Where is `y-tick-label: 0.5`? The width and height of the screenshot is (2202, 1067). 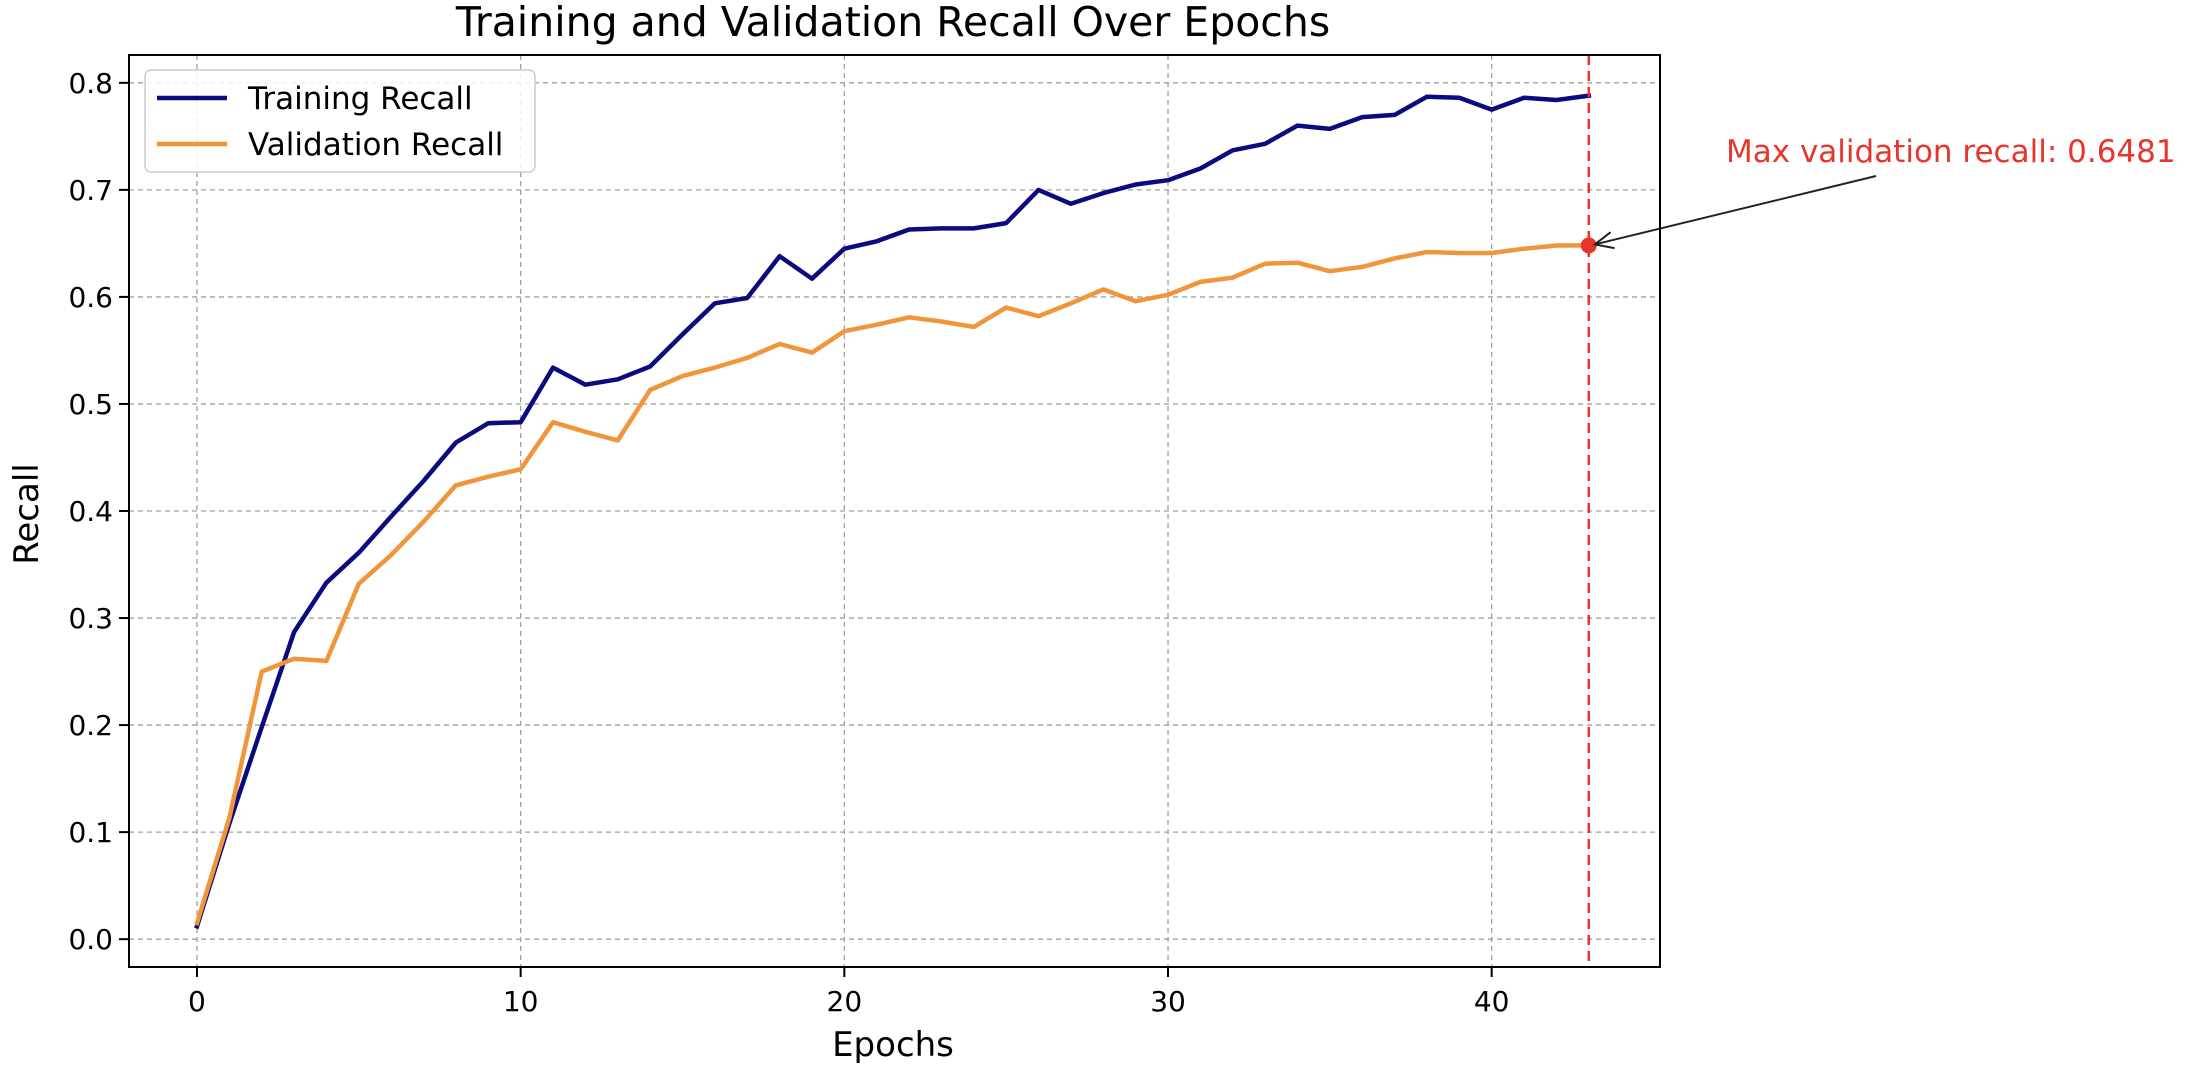
y-tick-label: 0.5 is located at coordinates (90, 404).